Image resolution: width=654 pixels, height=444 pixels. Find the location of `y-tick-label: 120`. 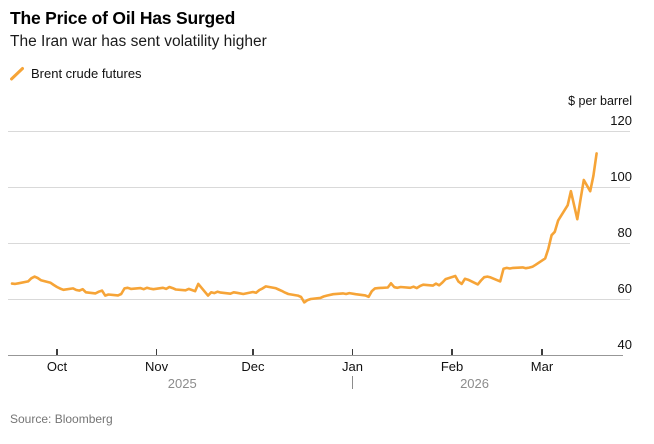

y-tick-label: 120 is located at coordinates (621, 120).